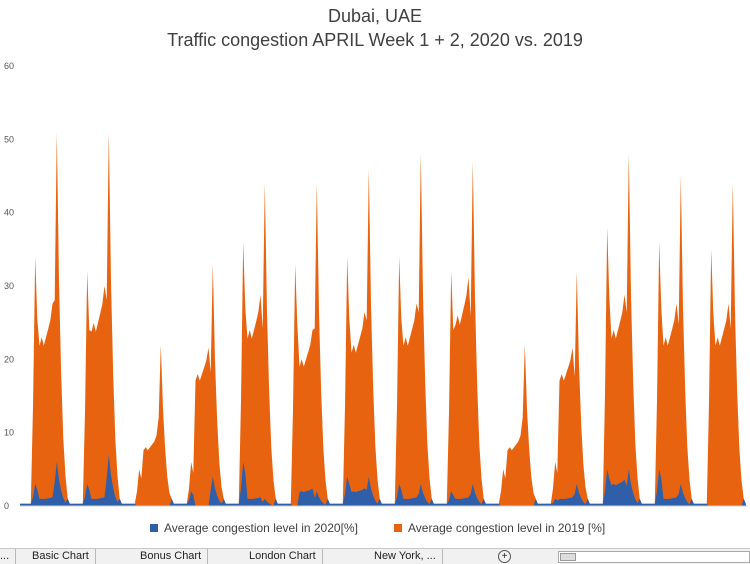  Describe the element at coordinates (9, 359) in the screenshot. I see `y-tick-label: 20` at that location.